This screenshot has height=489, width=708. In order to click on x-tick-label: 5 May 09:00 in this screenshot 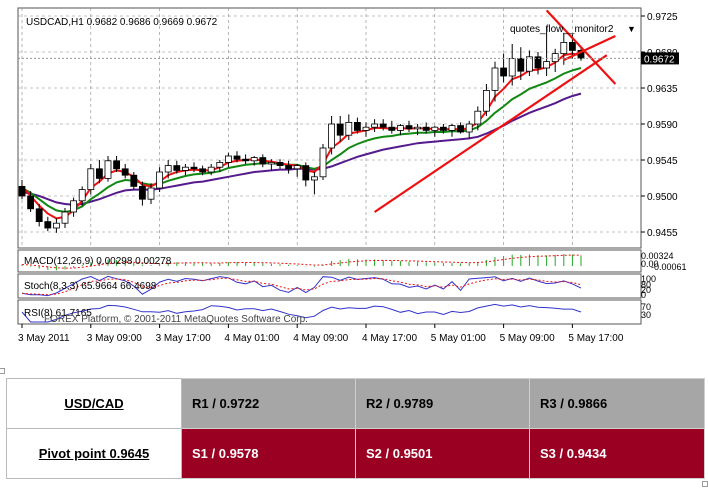, I will do `click(527, 338)`.